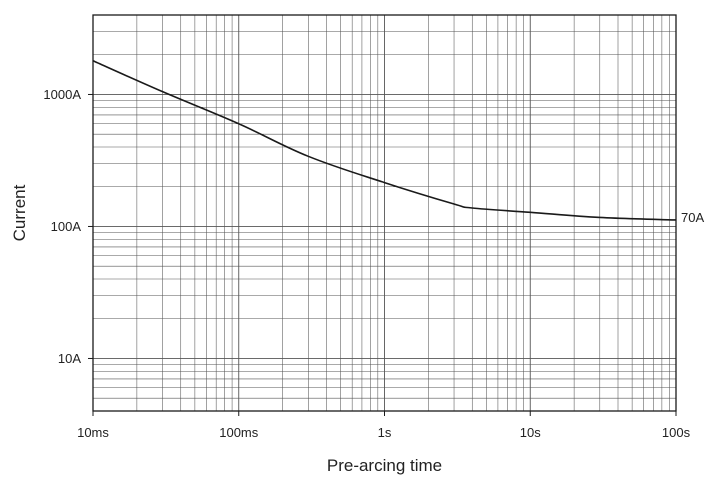 The width and height of the screenshot is (712, 480). Describe the element at coordinates (692, 217) in the screenshot. I see `series-label: 70A` at that location.